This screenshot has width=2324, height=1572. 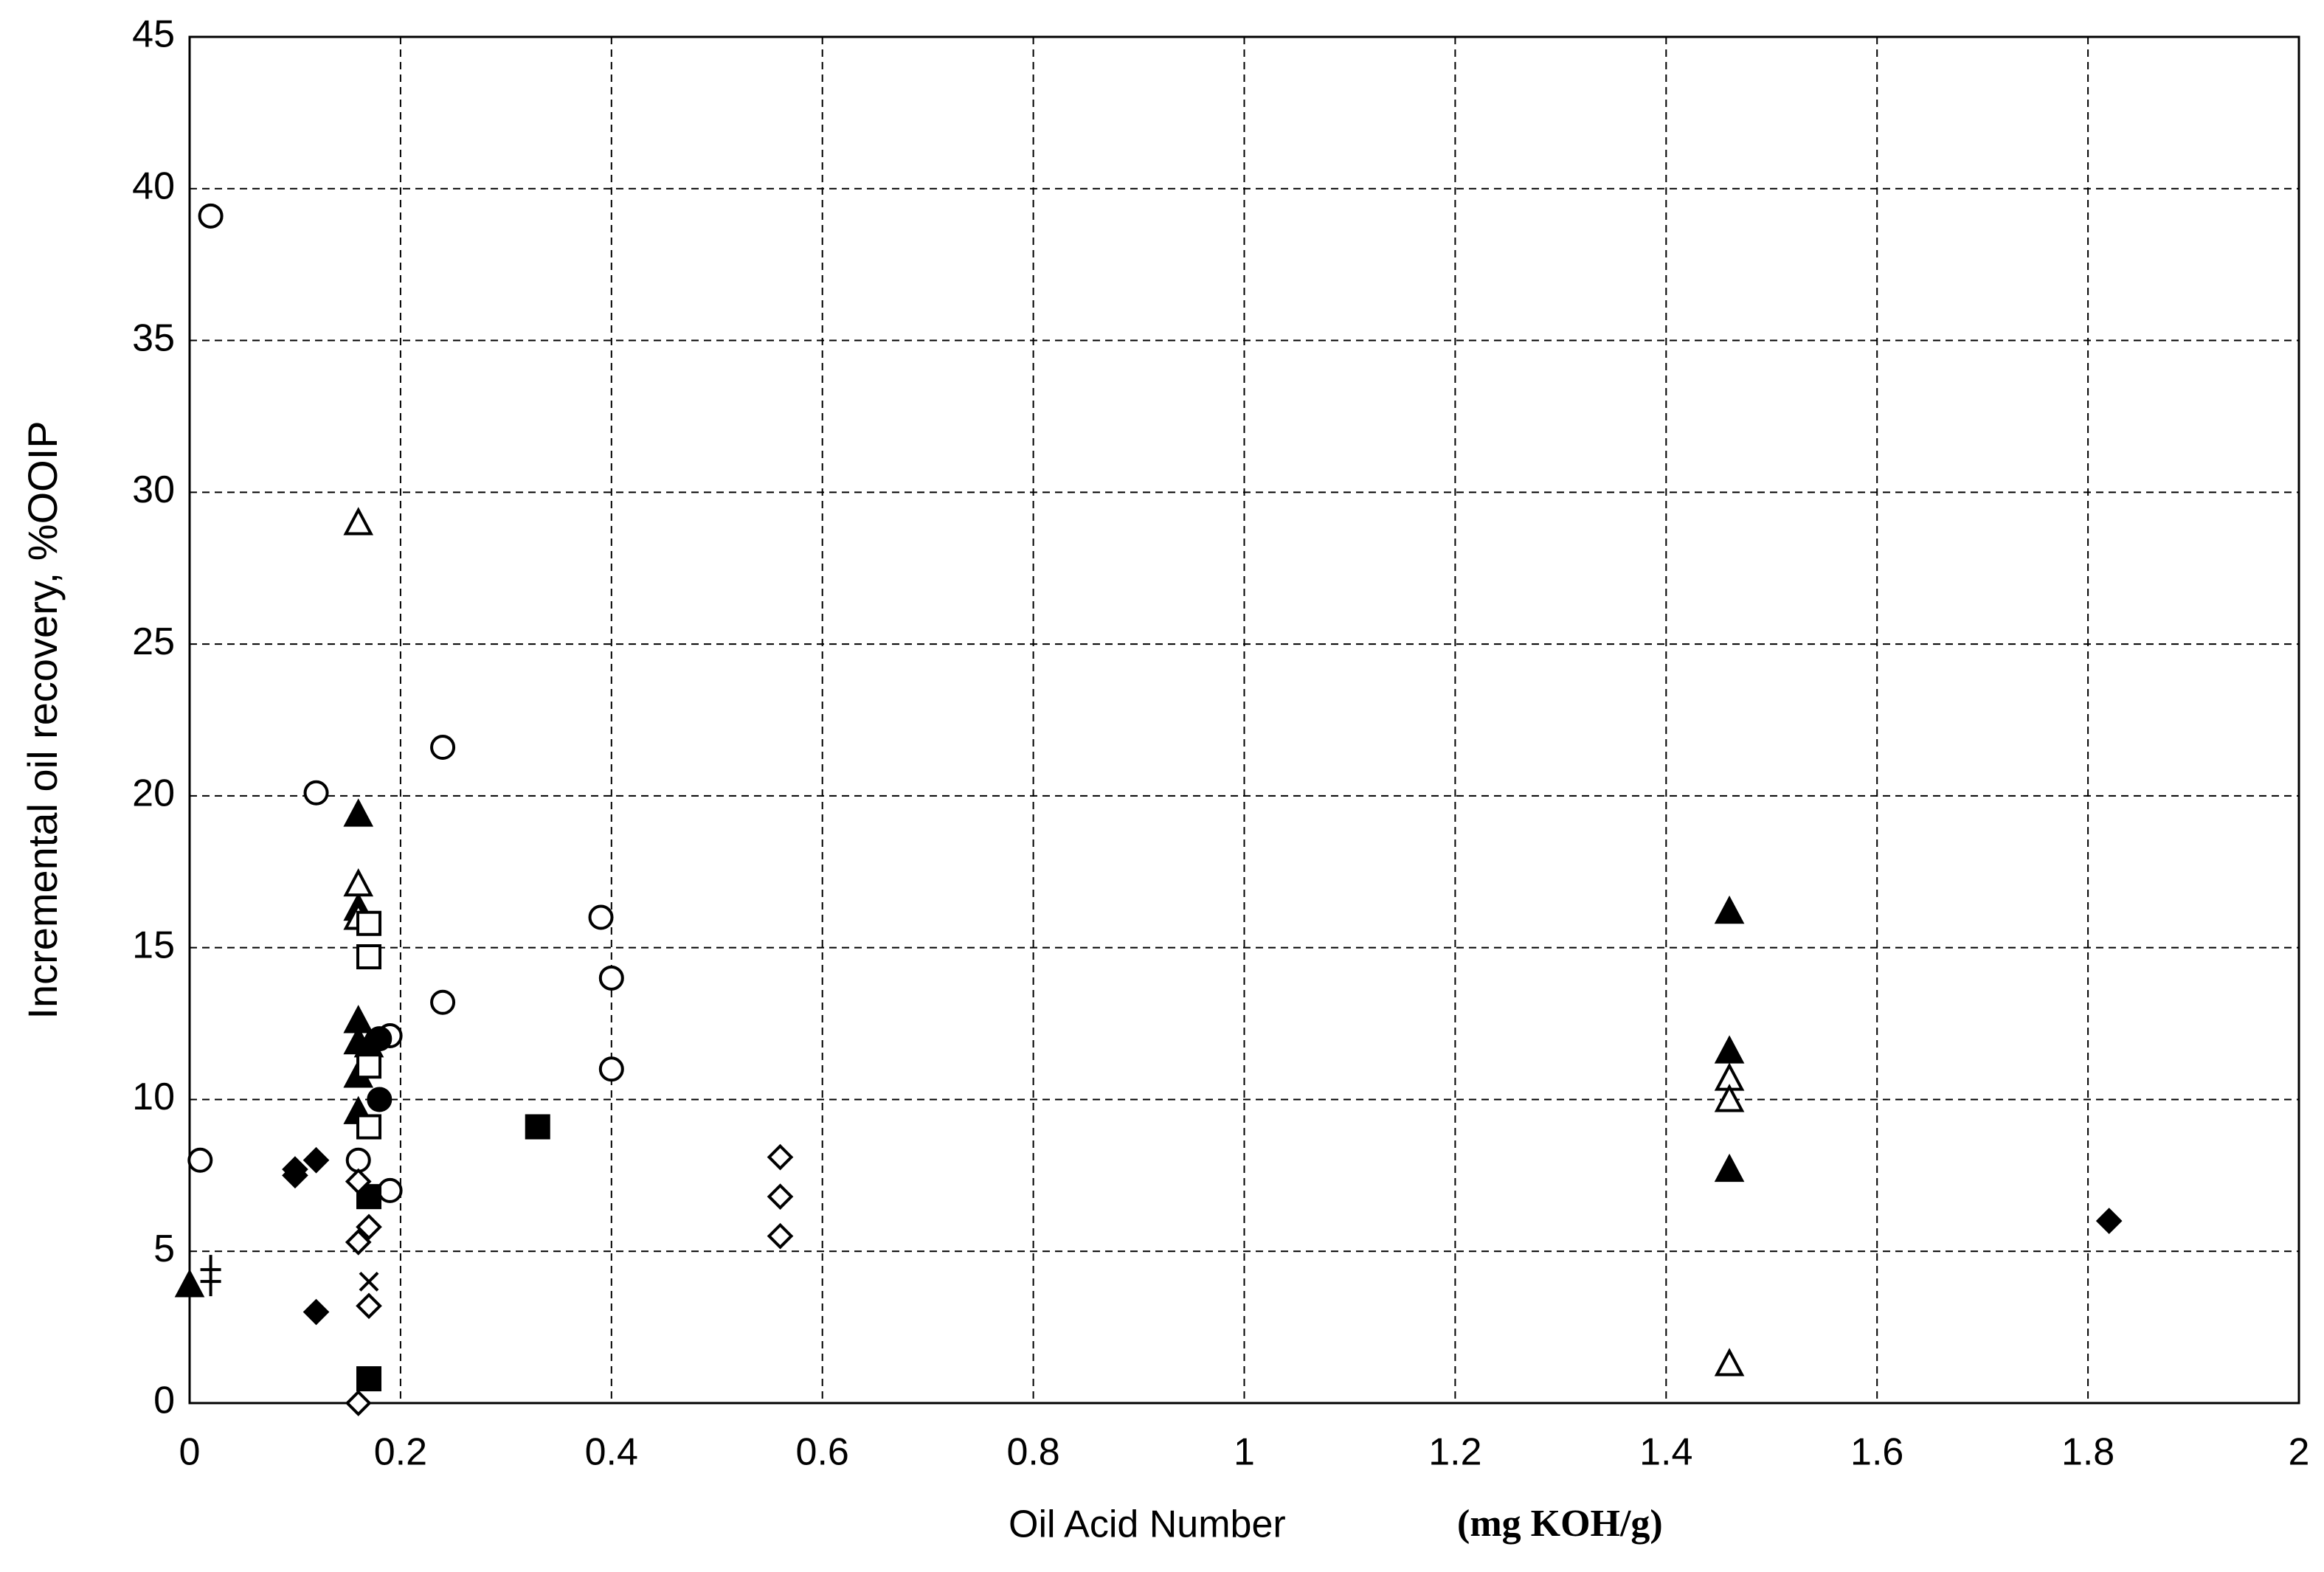 What do you see at coordinates (1244, 1452) in the screenshot?
I see `x-tick-label: 1` at bounding box center [1244, 1452].